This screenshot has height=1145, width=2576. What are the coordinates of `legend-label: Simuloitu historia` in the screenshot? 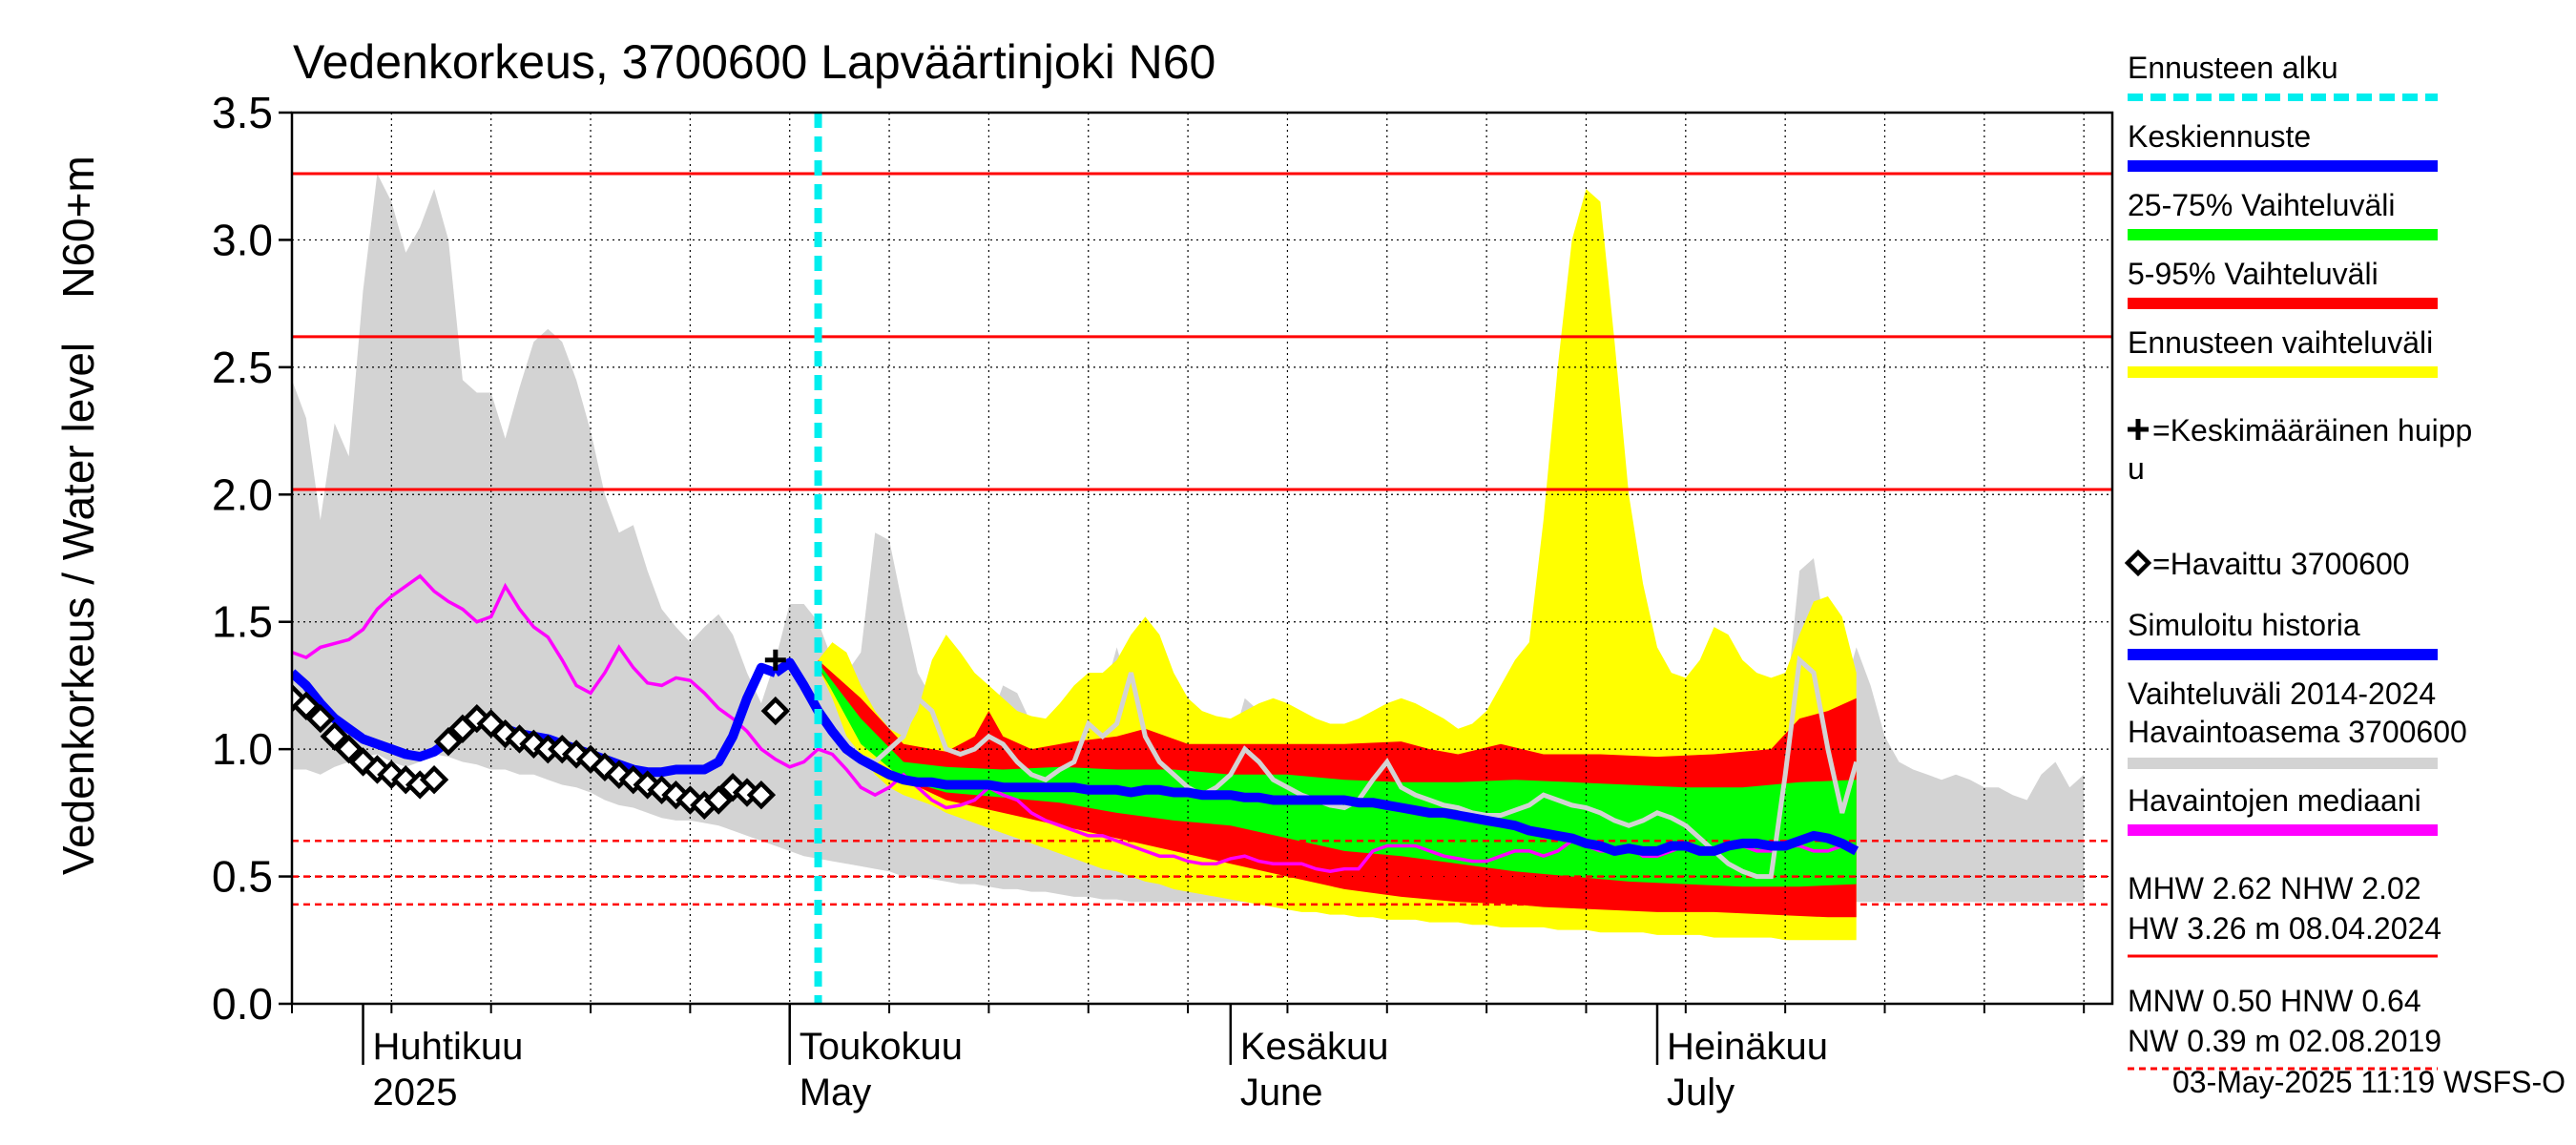 It's located at (2244, 625).